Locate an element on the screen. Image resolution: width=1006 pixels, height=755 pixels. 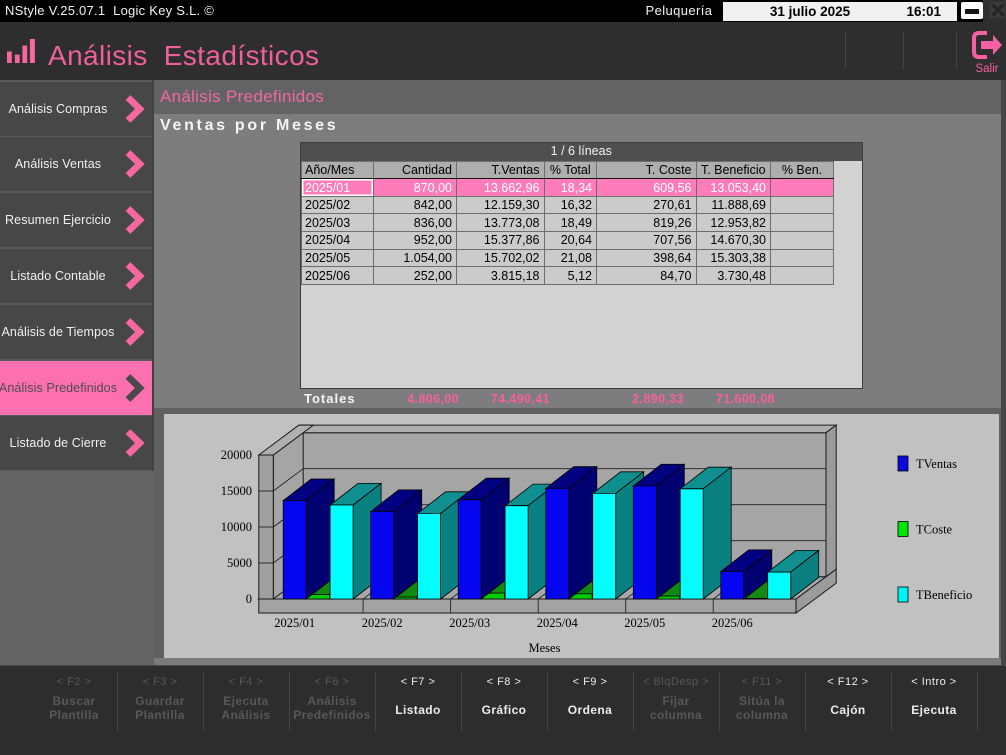
svg-text: 2025/02 is located at coordinates (382, 623).